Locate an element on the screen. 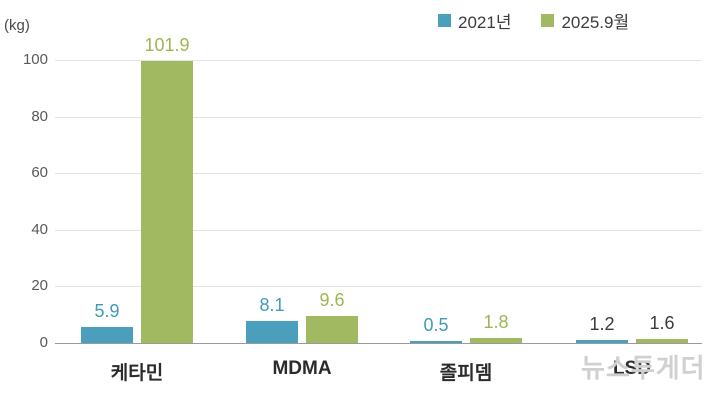  value-label-졸피뎀-2021년: 0.5 is located at coordinates (436, 325).